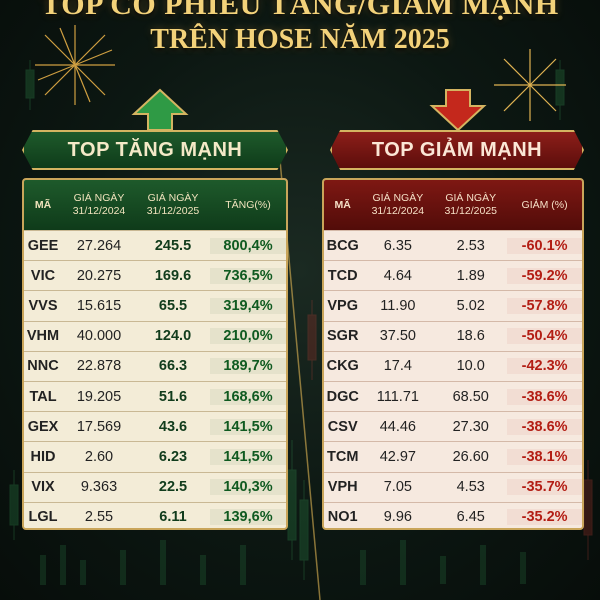  I want to click on table-row: VPG 11.90 5.02 -57.8%, so click(453, 305).